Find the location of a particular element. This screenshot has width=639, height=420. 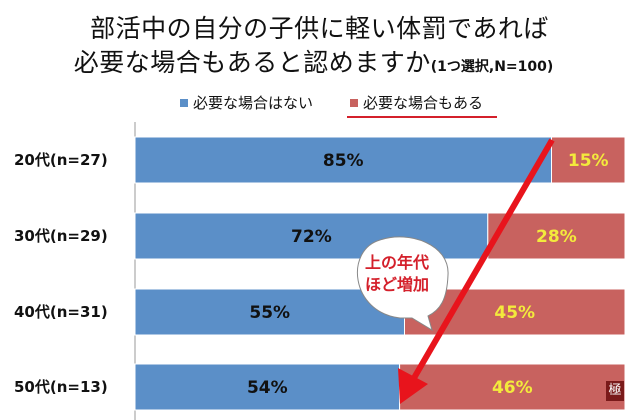

data-label: 45% is located at coordinates (514, 313).